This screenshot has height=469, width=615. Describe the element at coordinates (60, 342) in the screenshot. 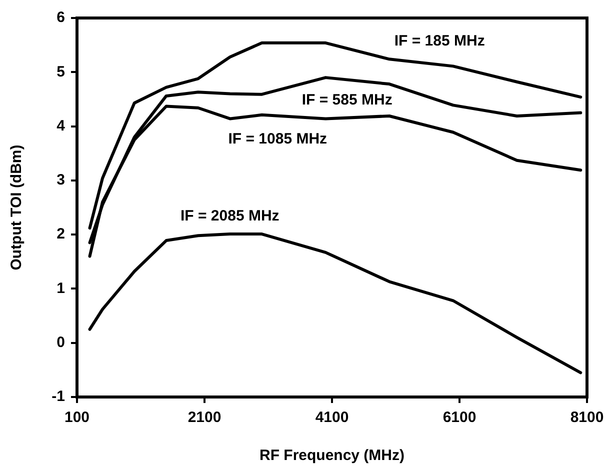

I see `y-tick-label: 0` at that location.